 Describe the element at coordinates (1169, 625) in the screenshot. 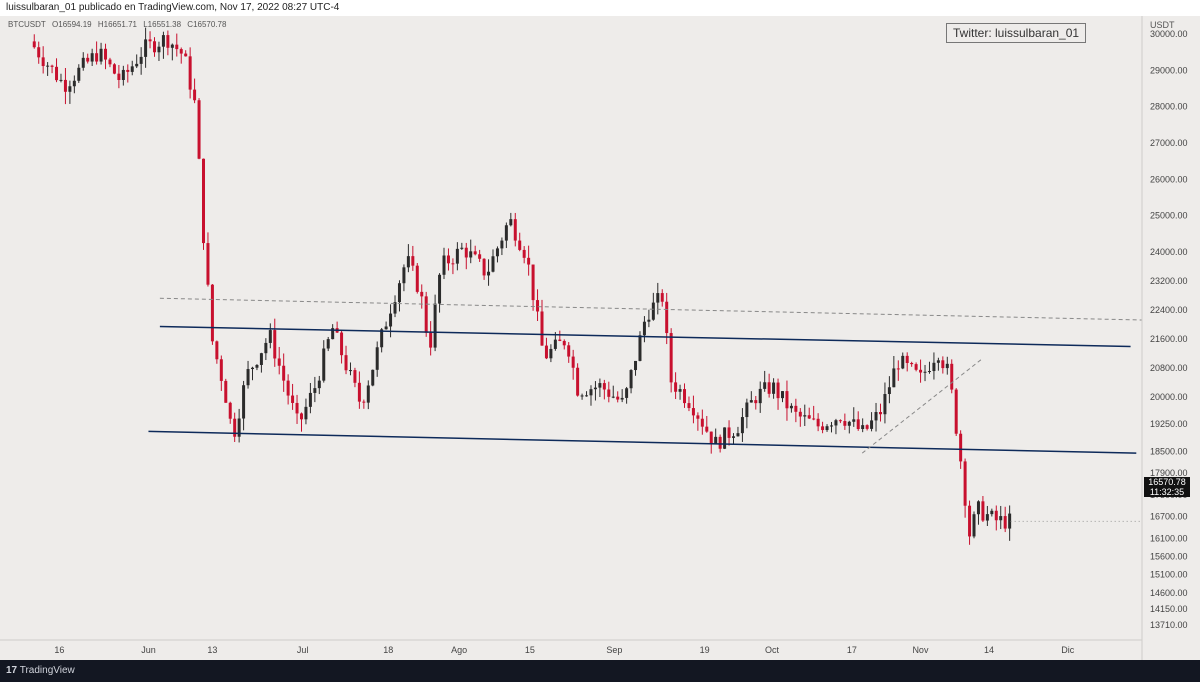

I see `y-tick-label: 13710.00` at that location.